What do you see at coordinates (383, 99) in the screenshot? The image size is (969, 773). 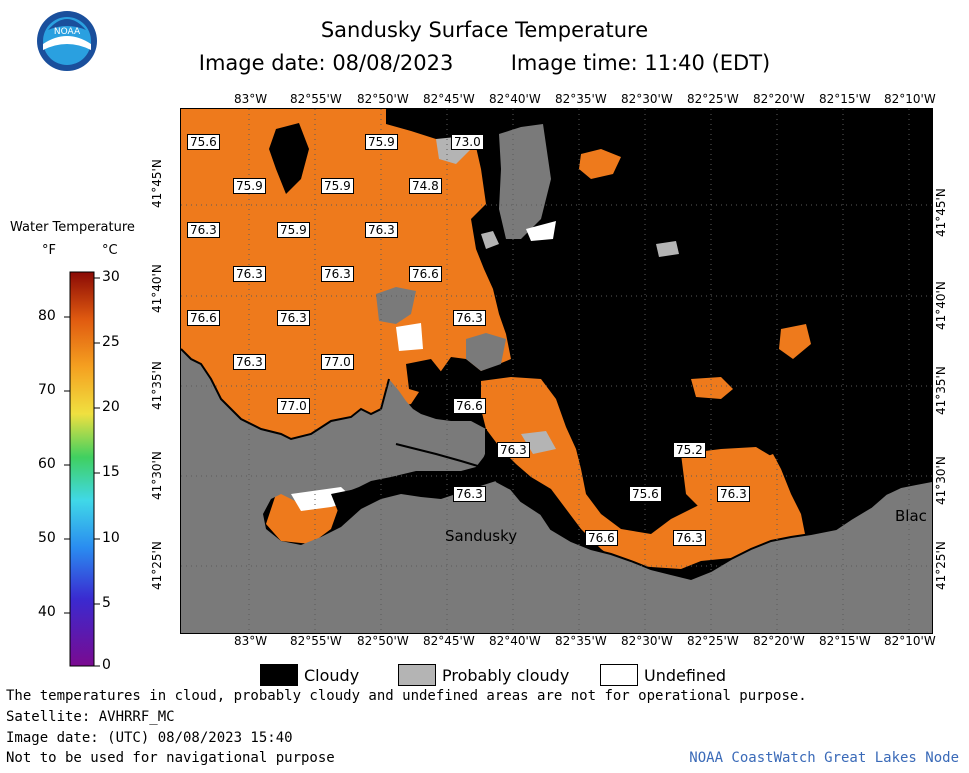 I see `lon-tick-top: 82°50'W` at bounding box center [383, 99].